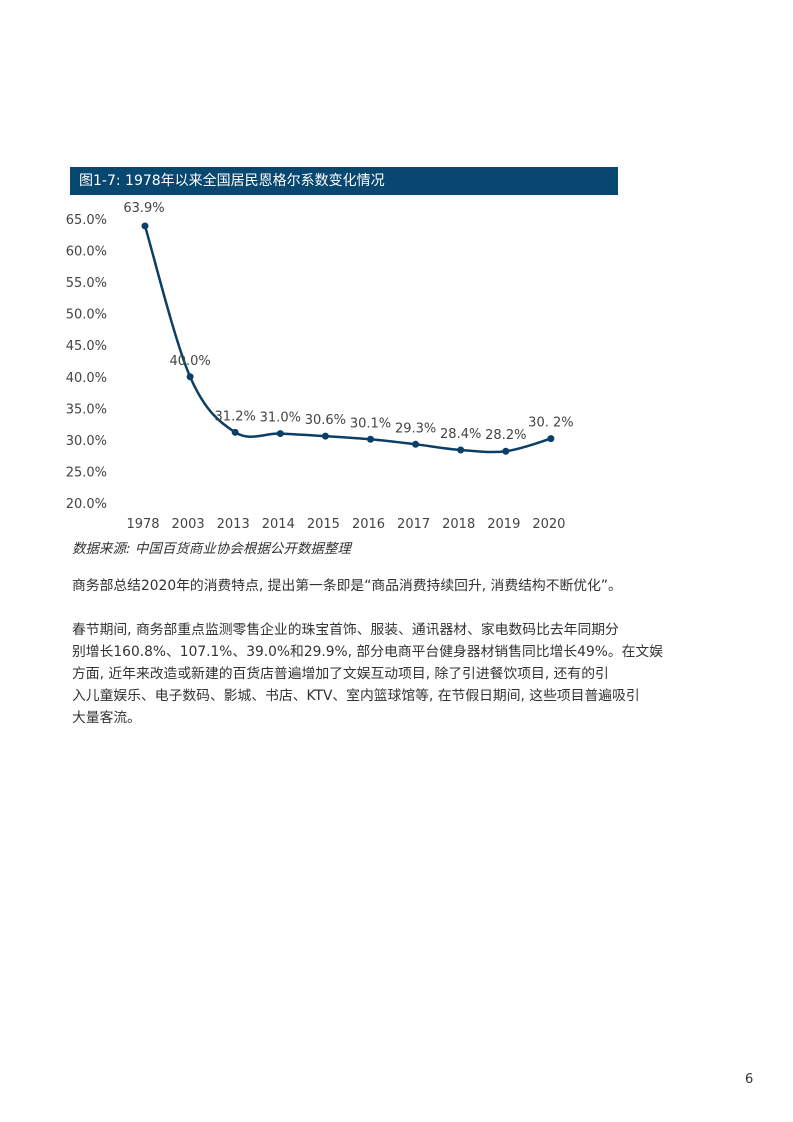 The image size is (793, 1122). Describe the element at coordinates (142, 524) in the screenshot. I see `x-tick-label: 1978` at that location.